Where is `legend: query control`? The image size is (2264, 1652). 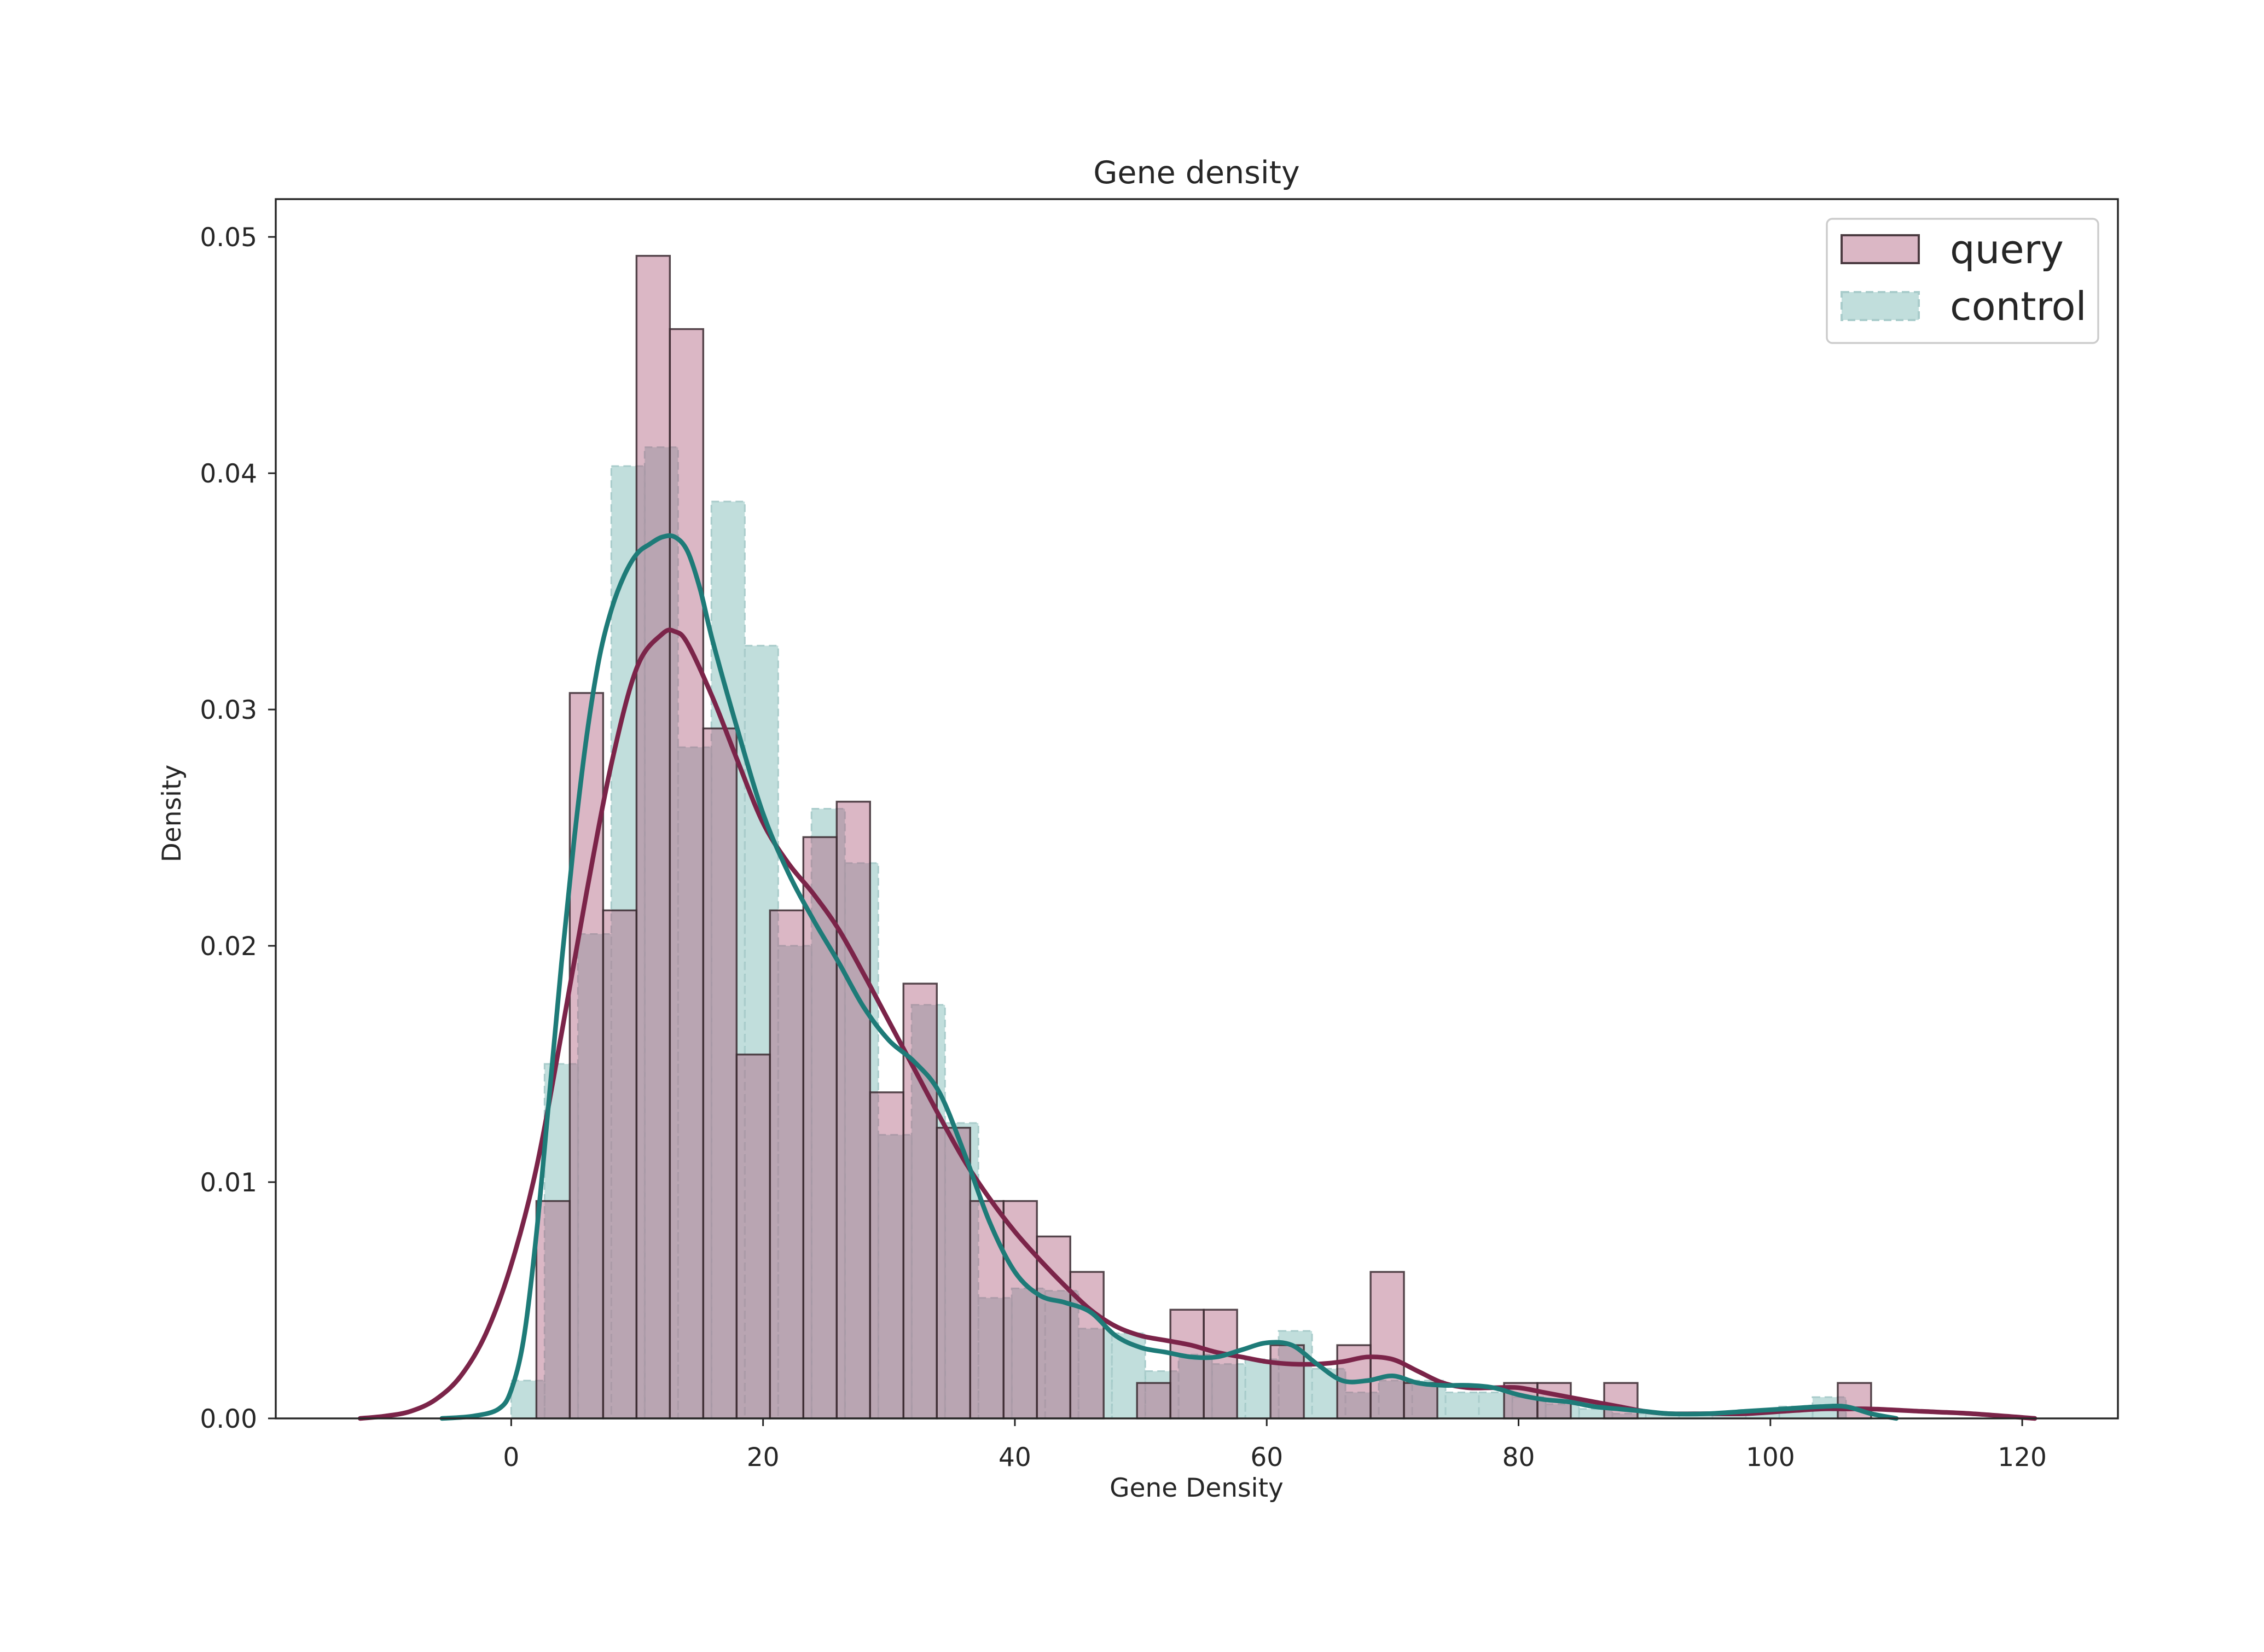
legend: query control is located at coordinates (1962, 281).